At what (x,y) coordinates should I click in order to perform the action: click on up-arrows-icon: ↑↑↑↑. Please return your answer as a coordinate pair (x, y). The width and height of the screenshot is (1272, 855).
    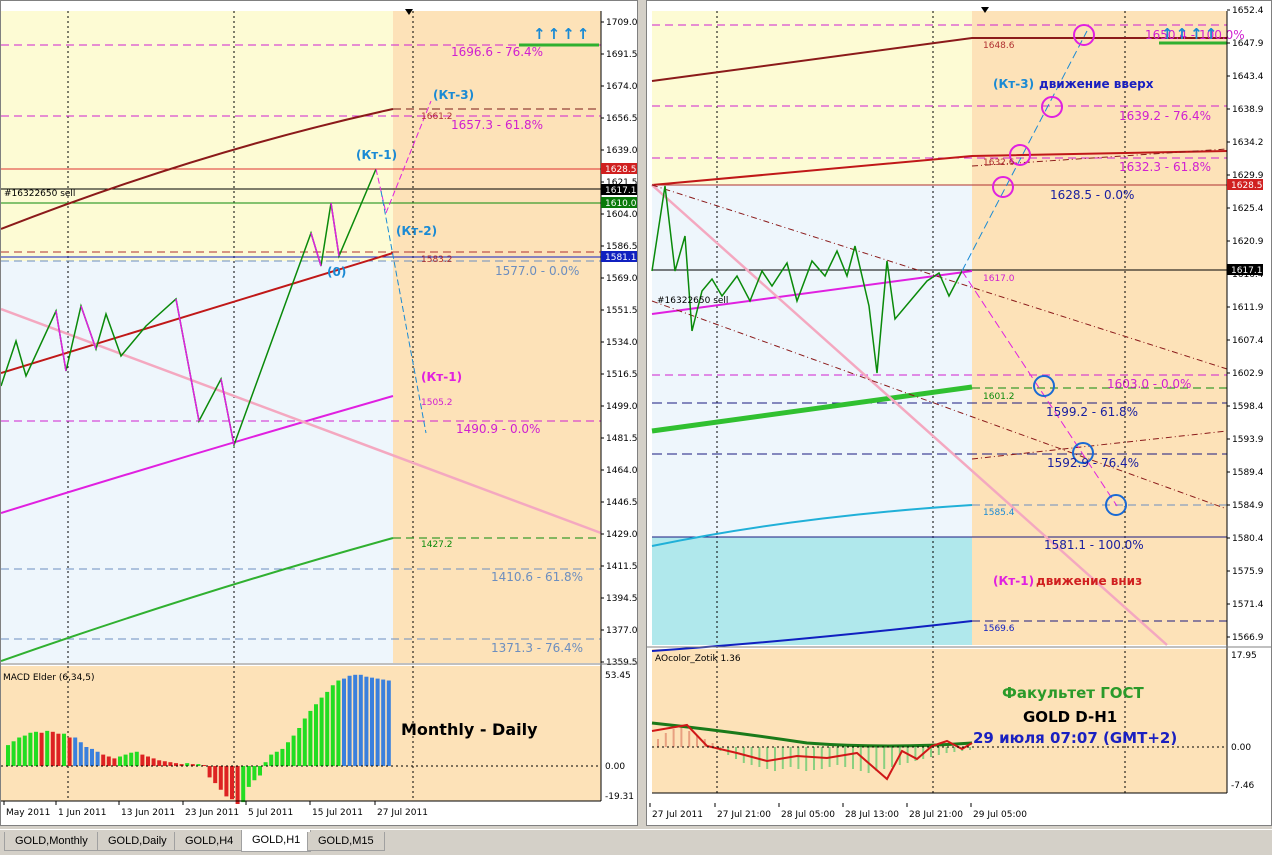
    Looking at the image, I should click on (1190, 34).